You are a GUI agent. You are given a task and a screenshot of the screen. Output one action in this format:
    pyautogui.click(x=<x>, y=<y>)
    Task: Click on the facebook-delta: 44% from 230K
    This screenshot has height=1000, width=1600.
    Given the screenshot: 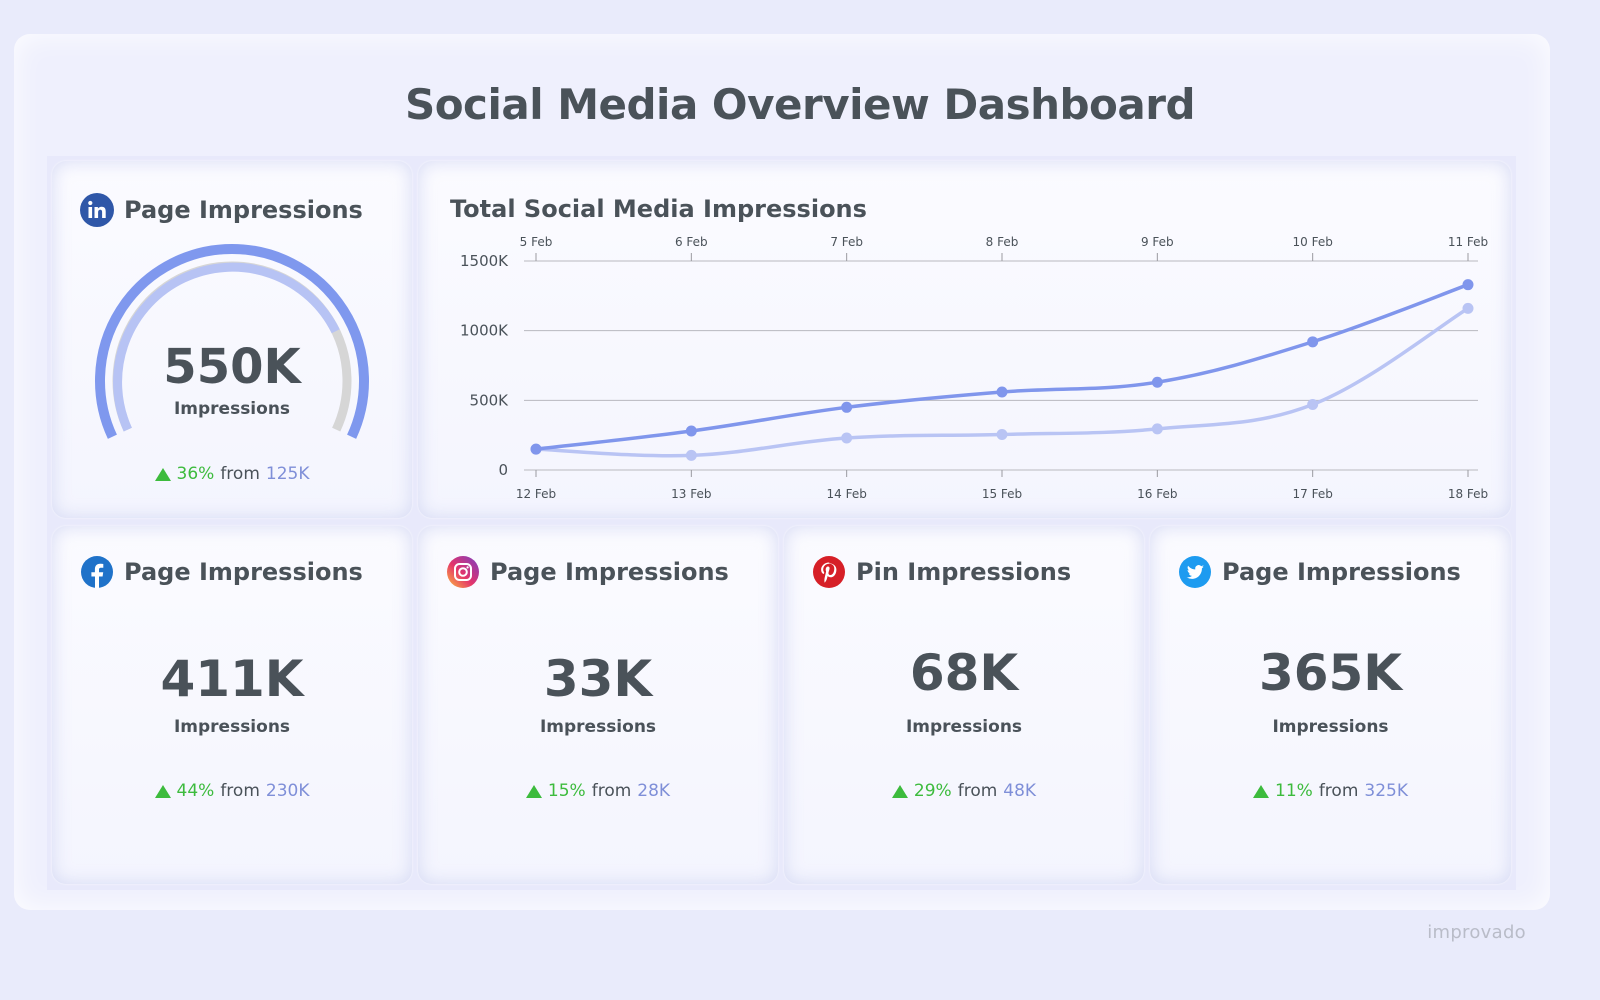 What is the action you would take?
    pyautogui.click(x=232, y=791)
    